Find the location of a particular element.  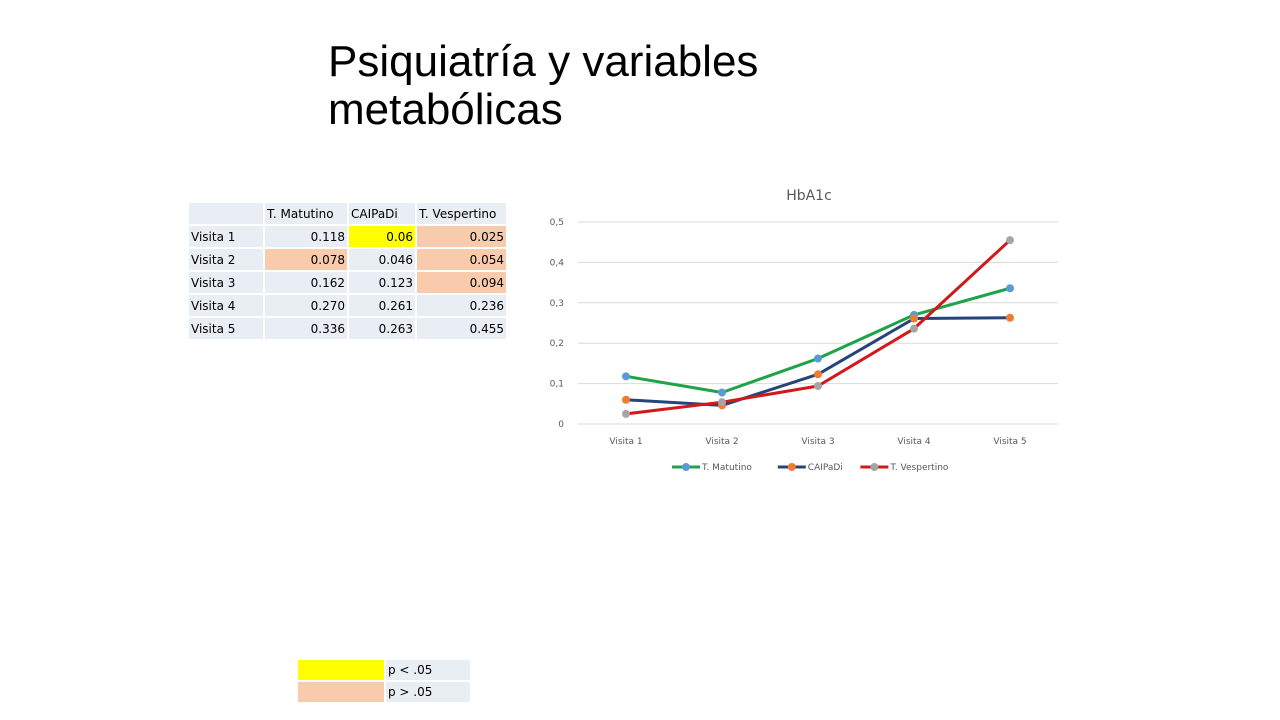

table-cell: 0.094 is located at coordinates (461, 282).